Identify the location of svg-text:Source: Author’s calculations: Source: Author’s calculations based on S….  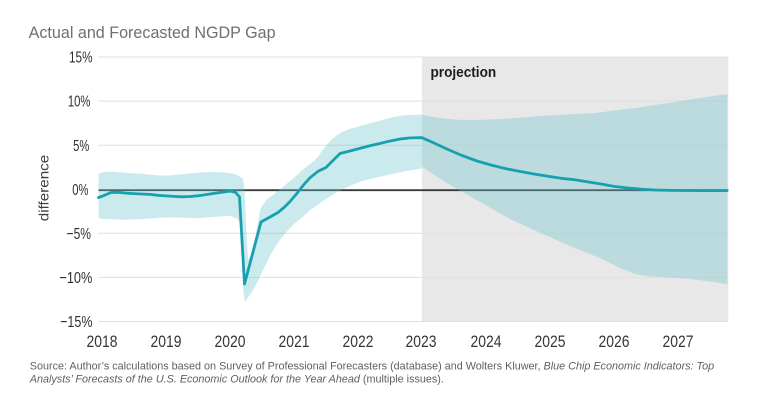
(372, 366).